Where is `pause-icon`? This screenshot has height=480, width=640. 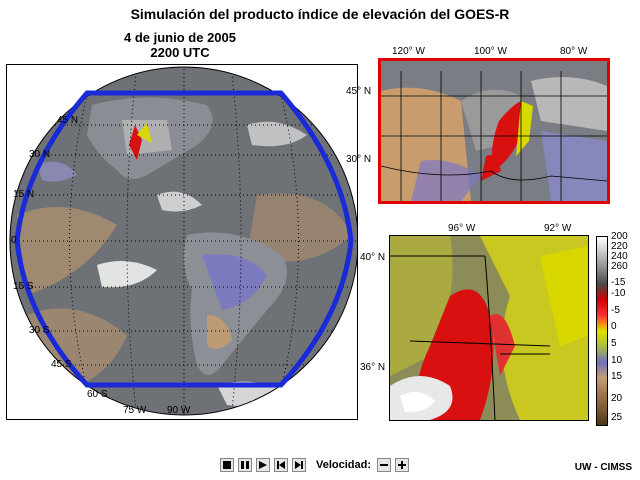 pause-icon is located at coordinates (245, 465).